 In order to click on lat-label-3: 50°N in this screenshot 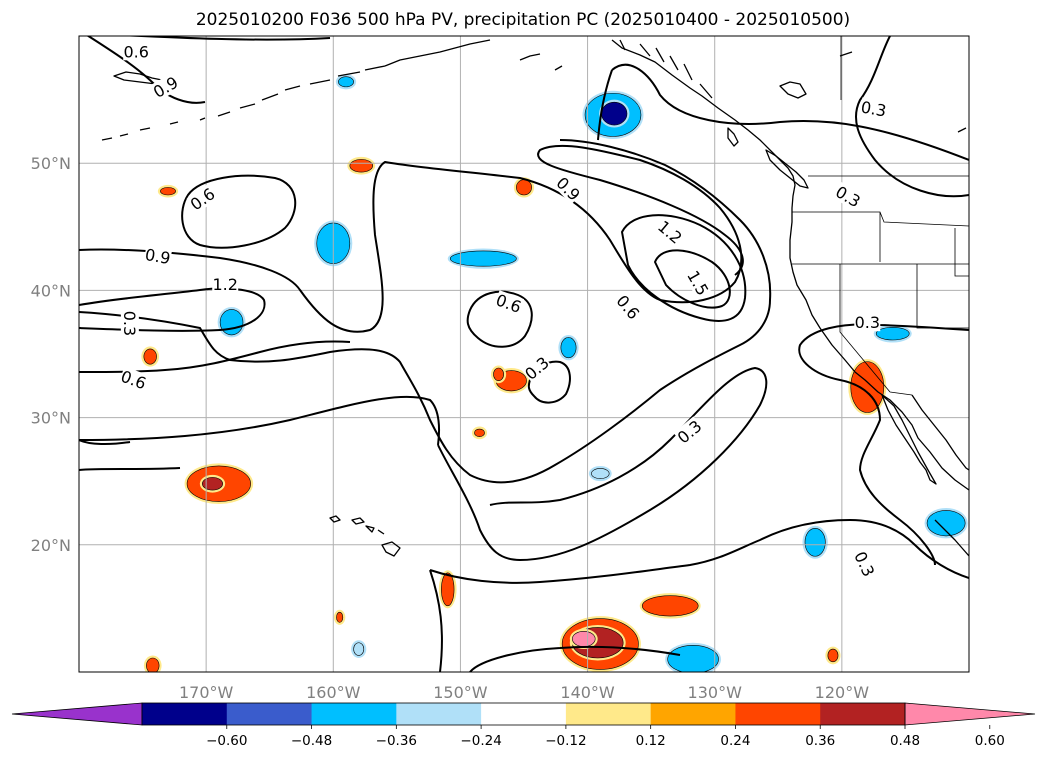, I will do `click(51, 163)`.